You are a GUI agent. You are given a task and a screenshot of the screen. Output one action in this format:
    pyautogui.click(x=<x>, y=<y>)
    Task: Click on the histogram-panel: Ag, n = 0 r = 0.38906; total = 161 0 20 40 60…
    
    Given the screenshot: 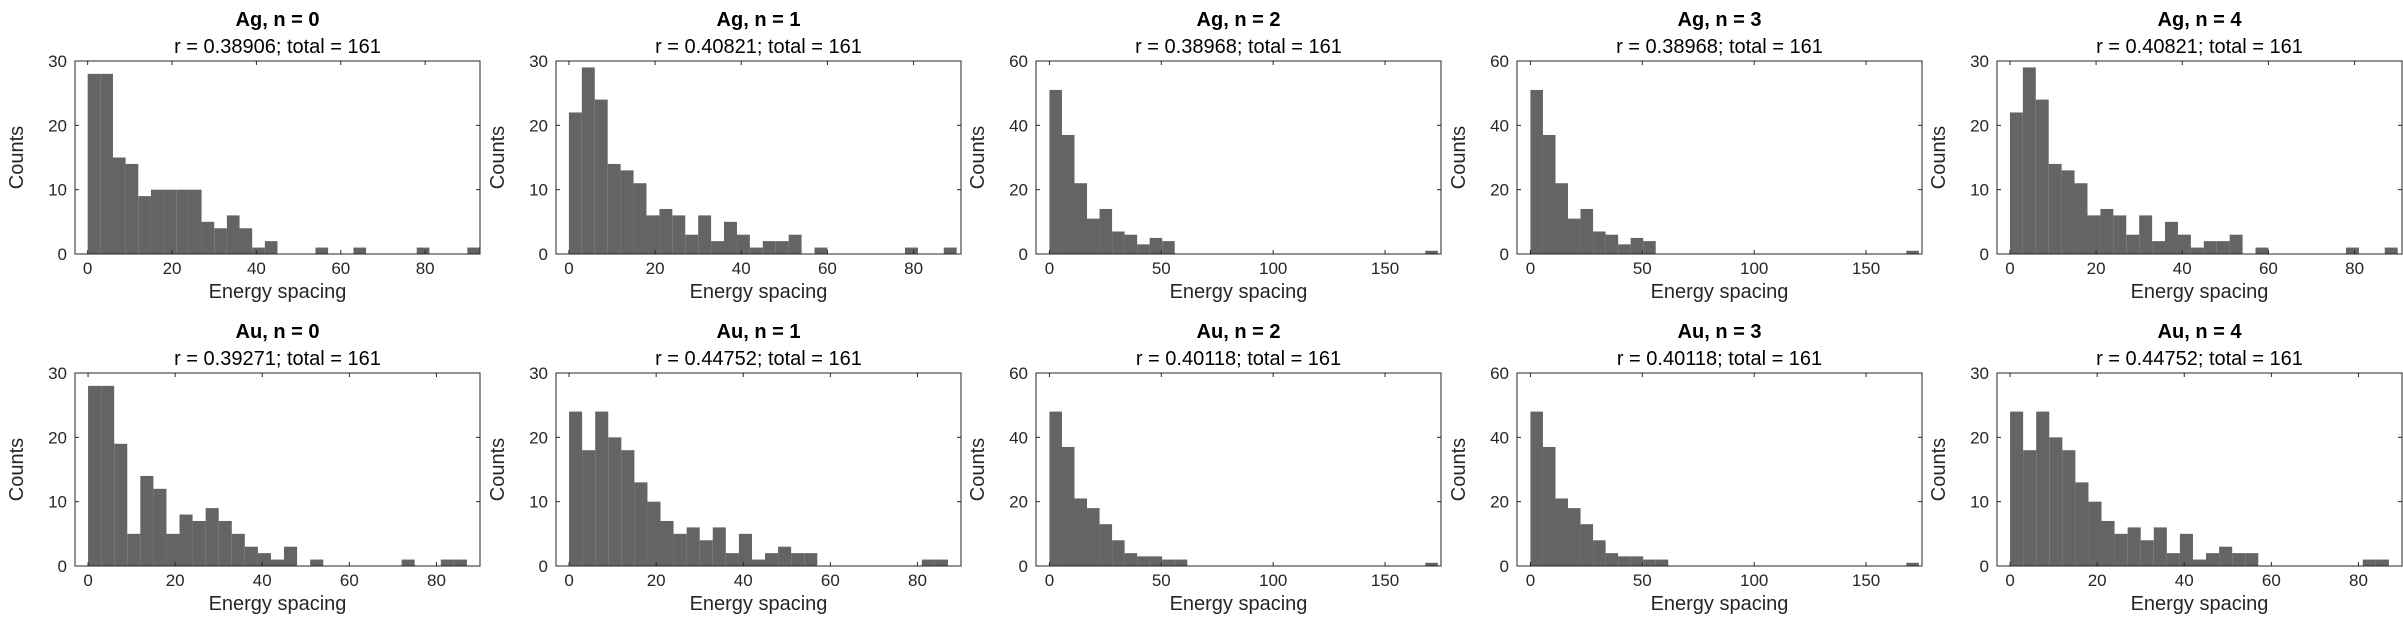 What is the action you would take?
    pyautogui.click(x=243, y=156)
    